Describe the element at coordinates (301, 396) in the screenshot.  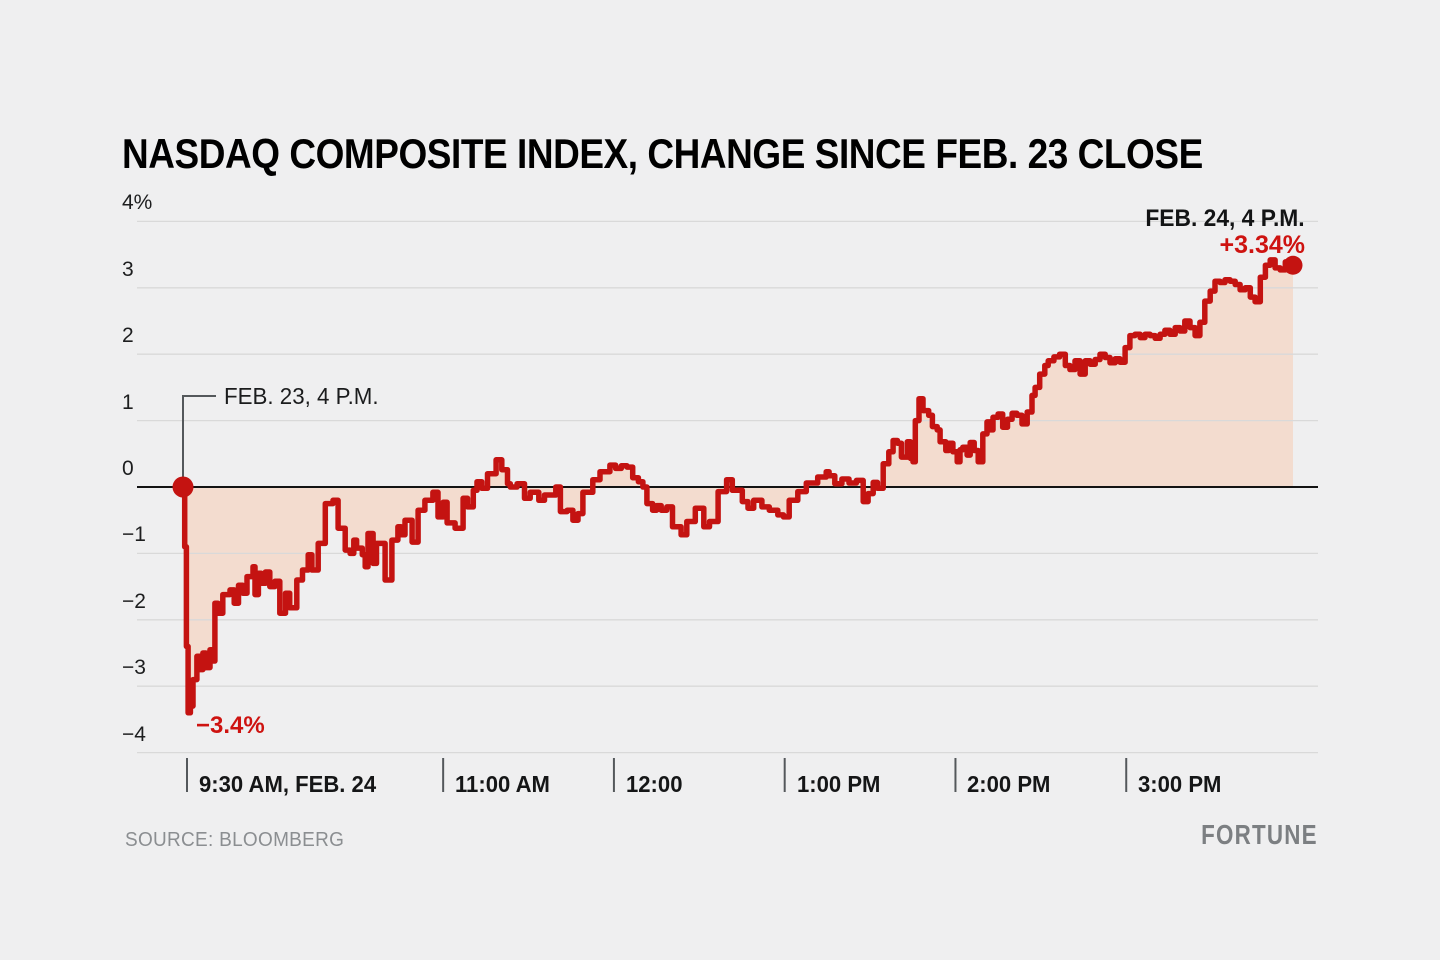
I see `start-annotation-label: FEB. 23, 4 P.M.` at that location.